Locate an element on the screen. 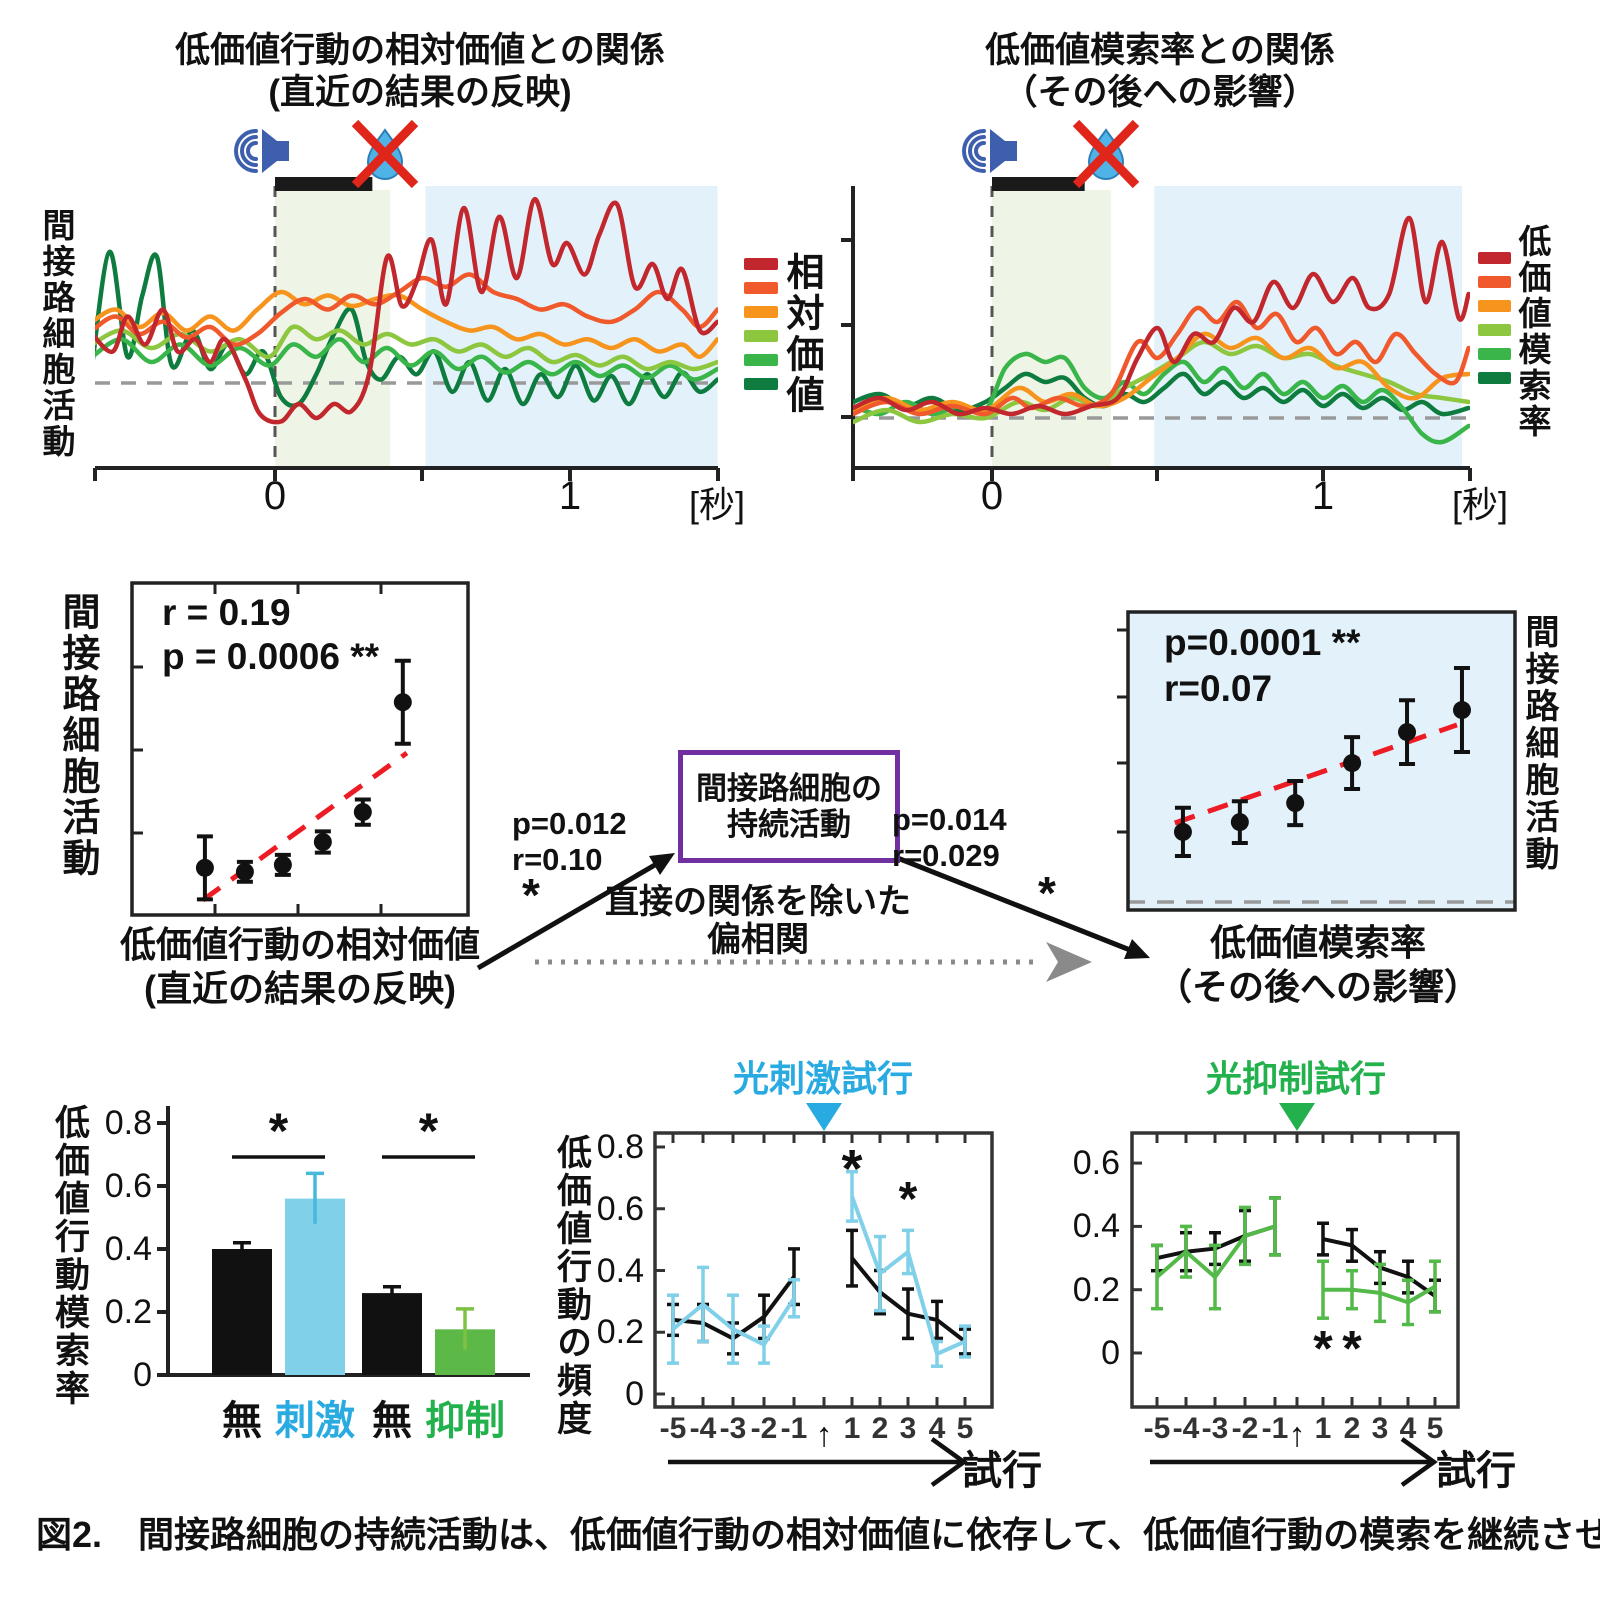 The width and height of the screenshot is (1600, 1600). panel-top-left-subtitle: (直近の結果の反映) is located at coordinates (420, 92).